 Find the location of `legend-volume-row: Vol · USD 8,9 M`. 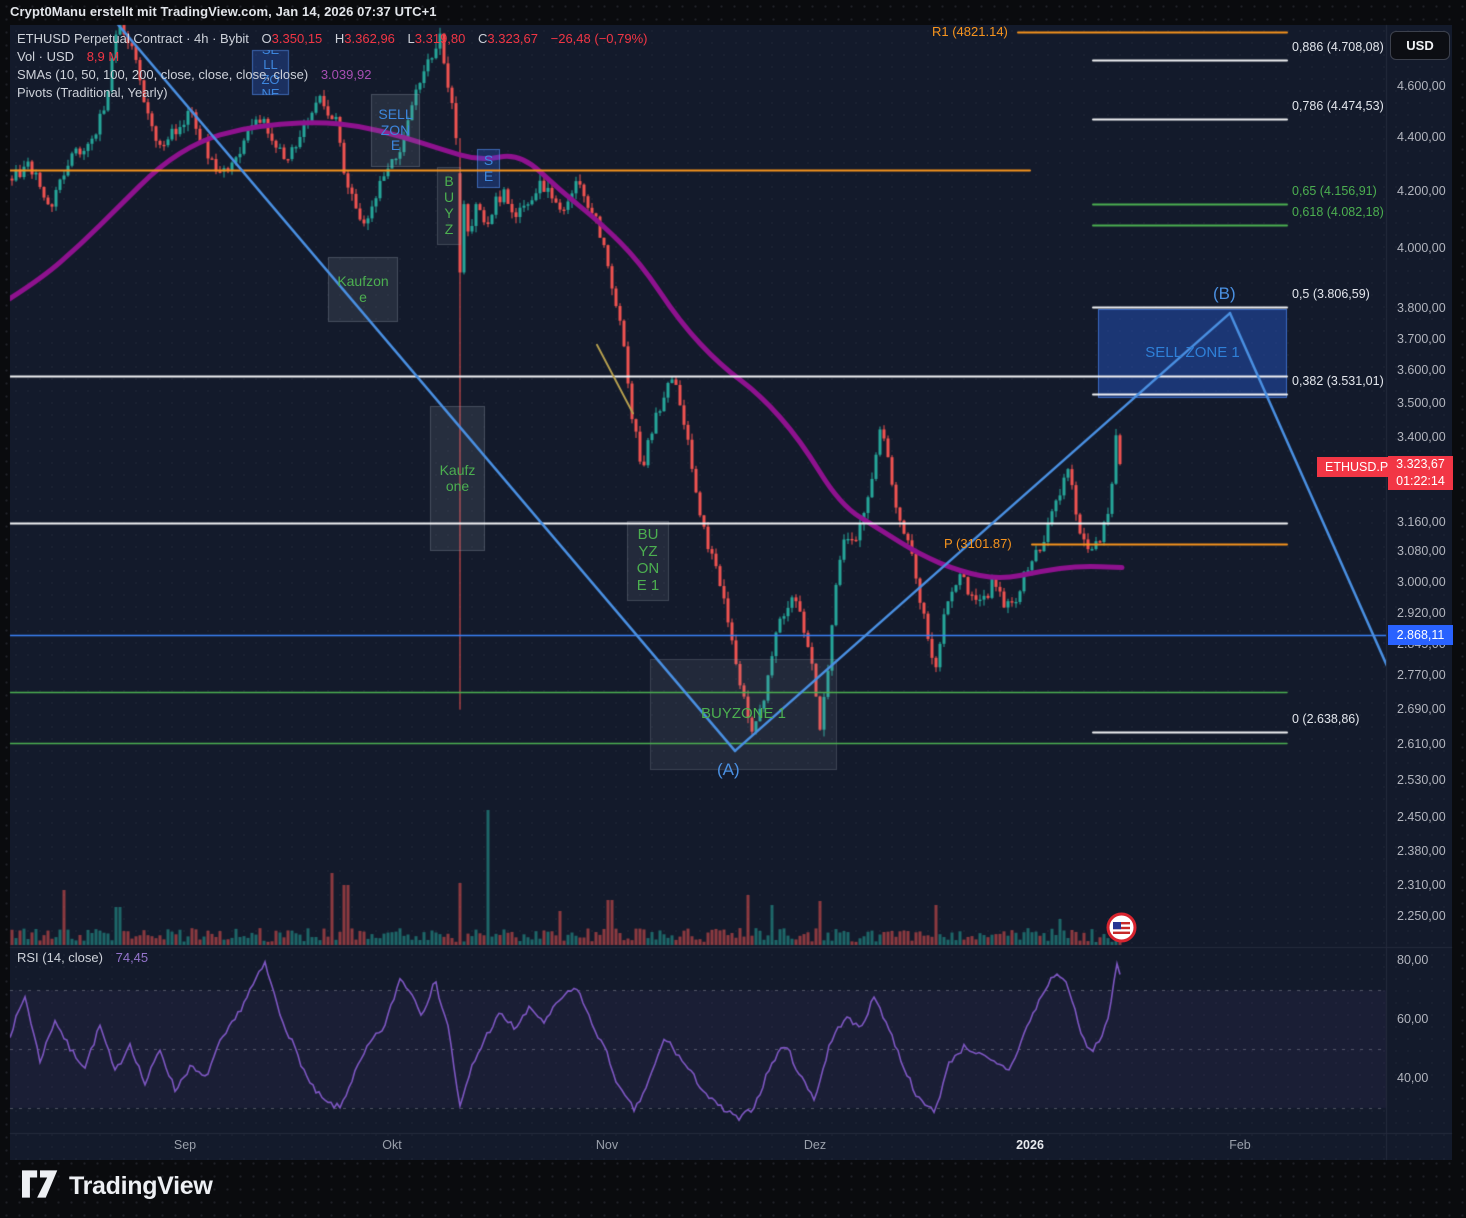

legend-volume-row: Vol · USD 8,9 M is located at coordinates (68, 56).